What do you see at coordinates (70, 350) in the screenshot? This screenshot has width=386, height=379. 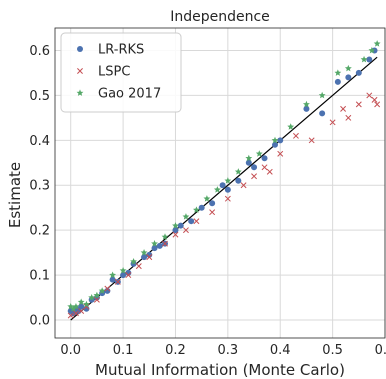 I see `x-tick-label: 0.0` at bounding box center [70, 350].